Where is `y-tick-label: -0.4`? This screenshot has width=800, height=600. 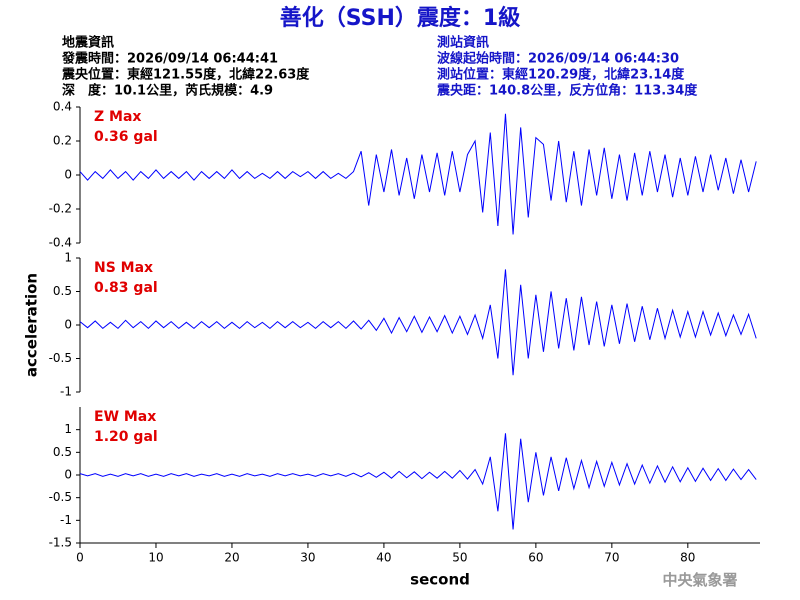
y-tick-label: -0.4 is located at coordinates (60, 243).